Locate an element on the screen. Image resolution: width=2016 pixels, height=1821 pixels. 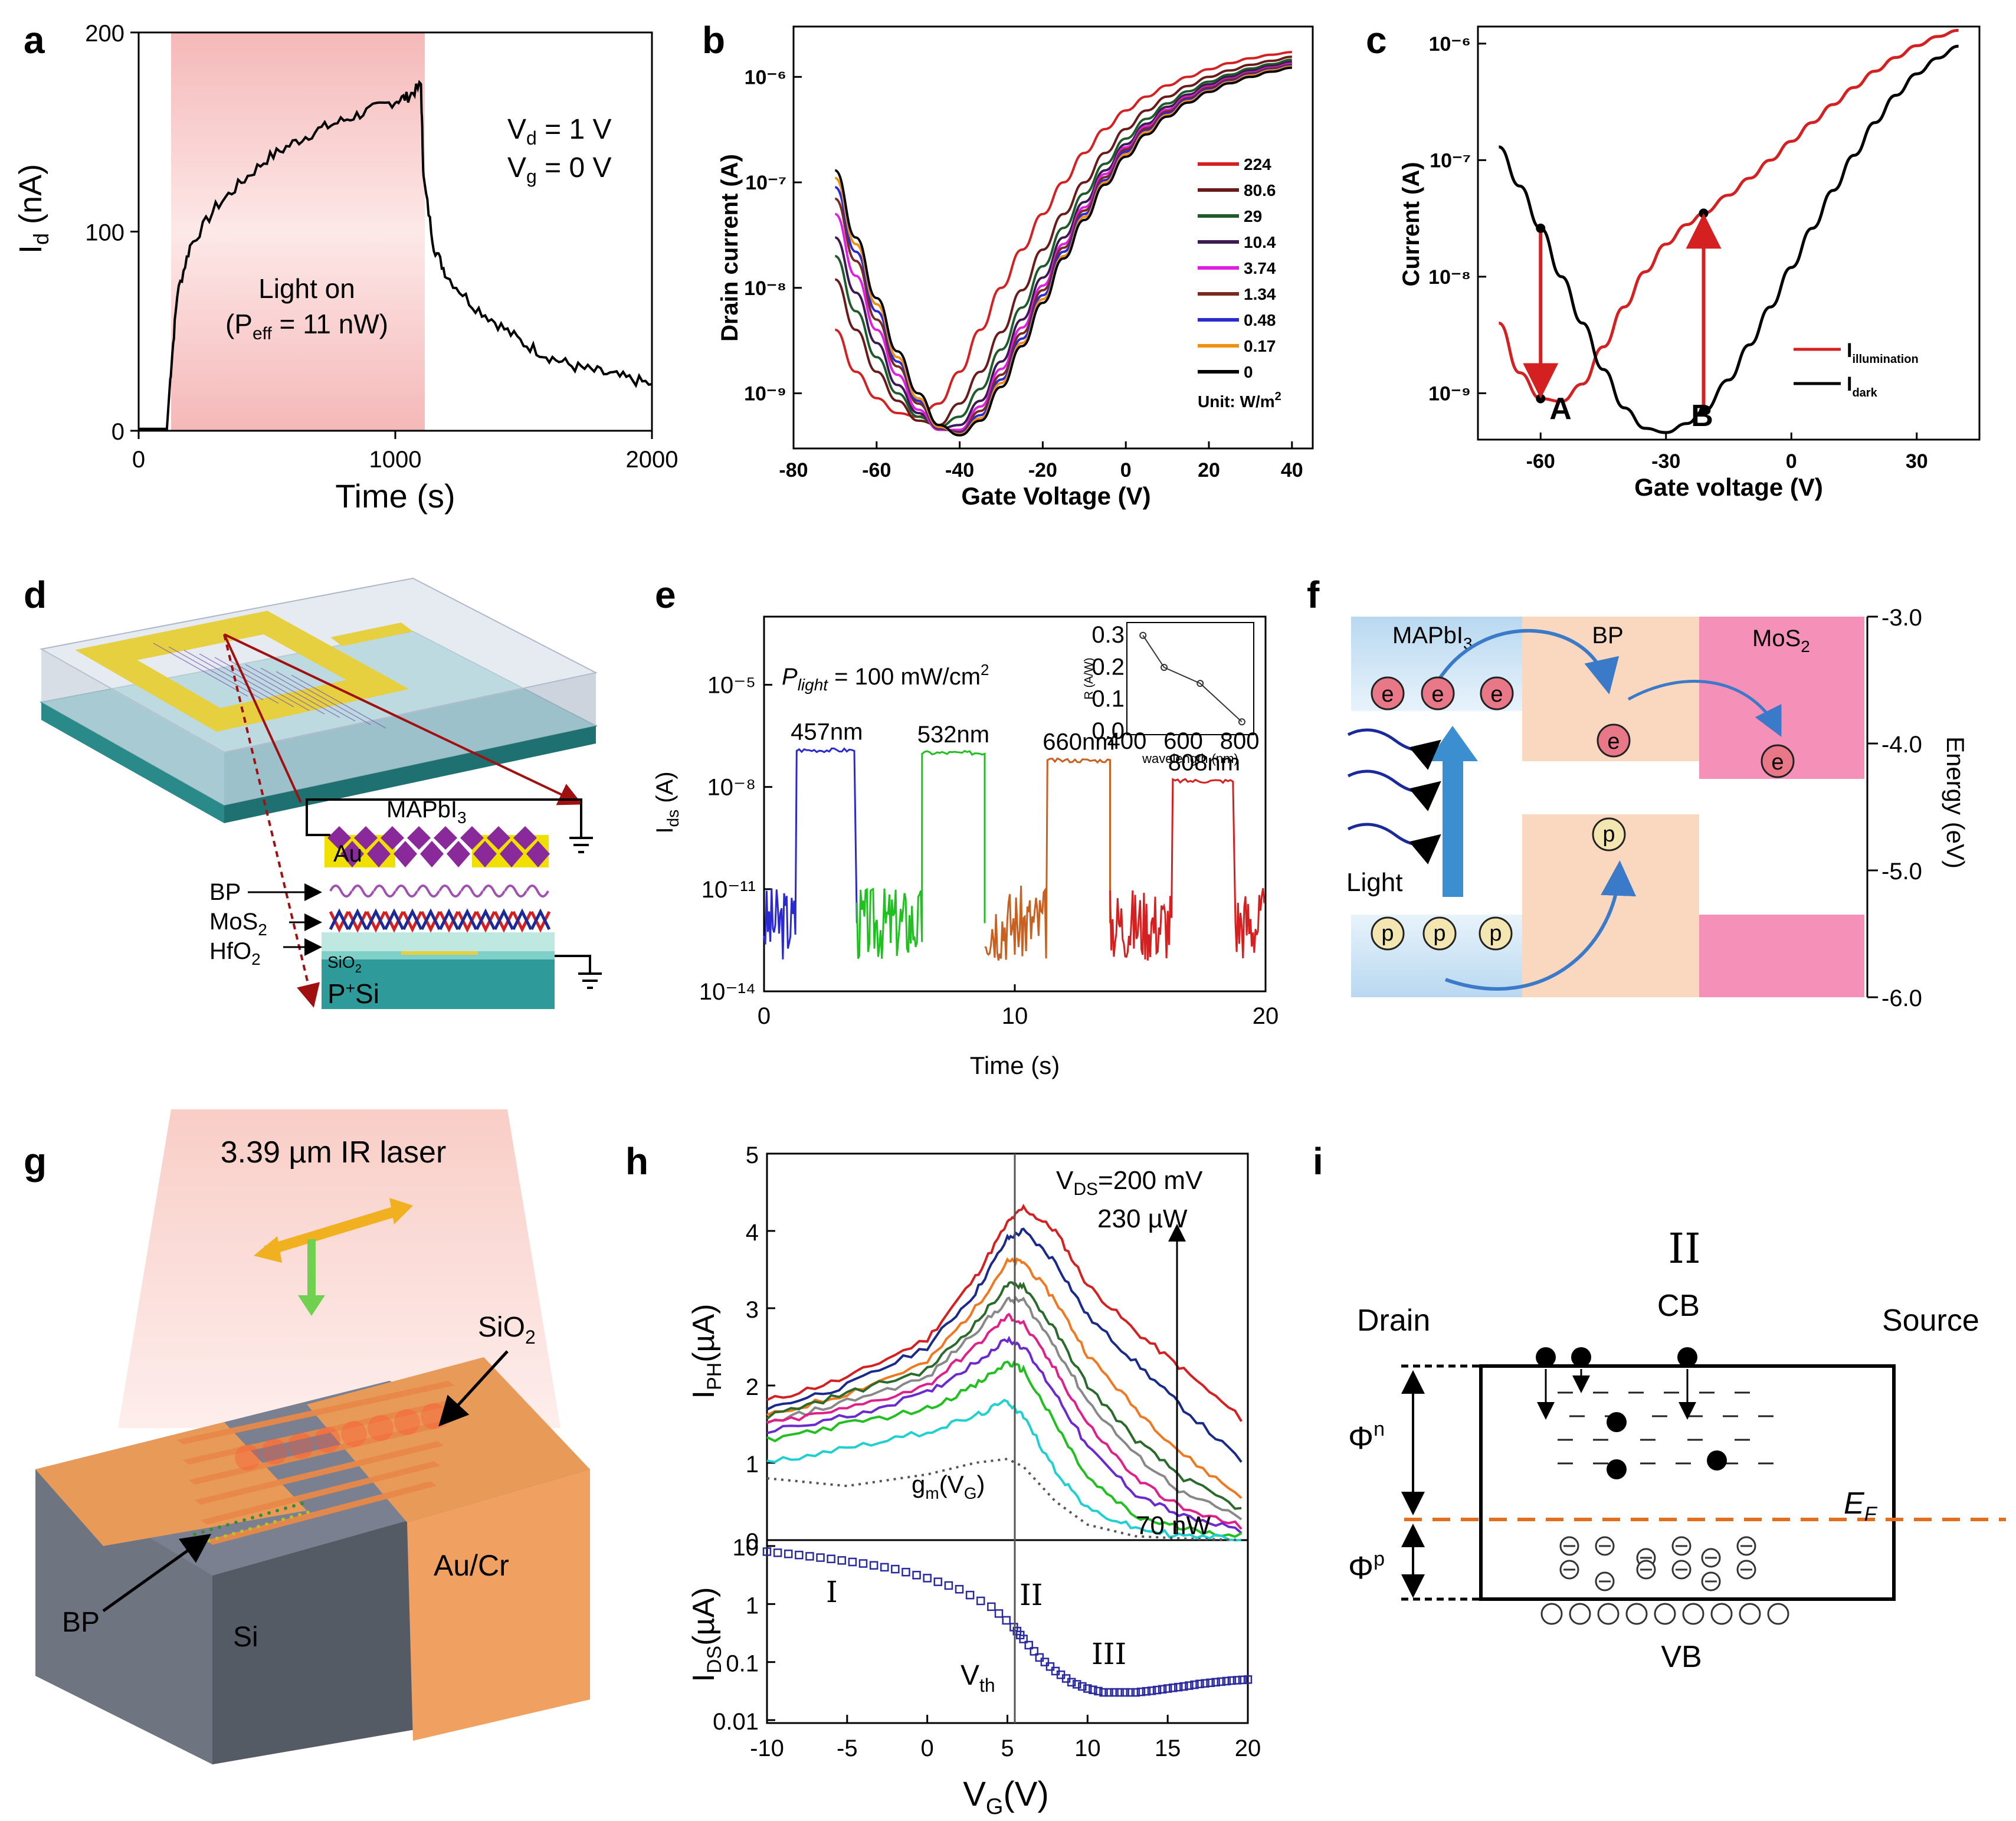
x-tick-label-h: 10 is located at coordinates (1087, 1748).